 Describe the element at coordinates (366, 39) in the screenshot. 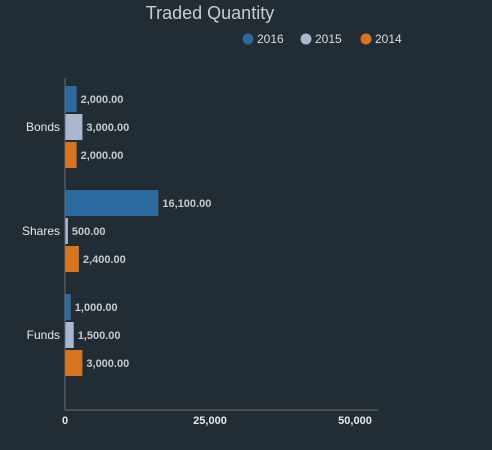

I see `legend-marker-2014` at that location.